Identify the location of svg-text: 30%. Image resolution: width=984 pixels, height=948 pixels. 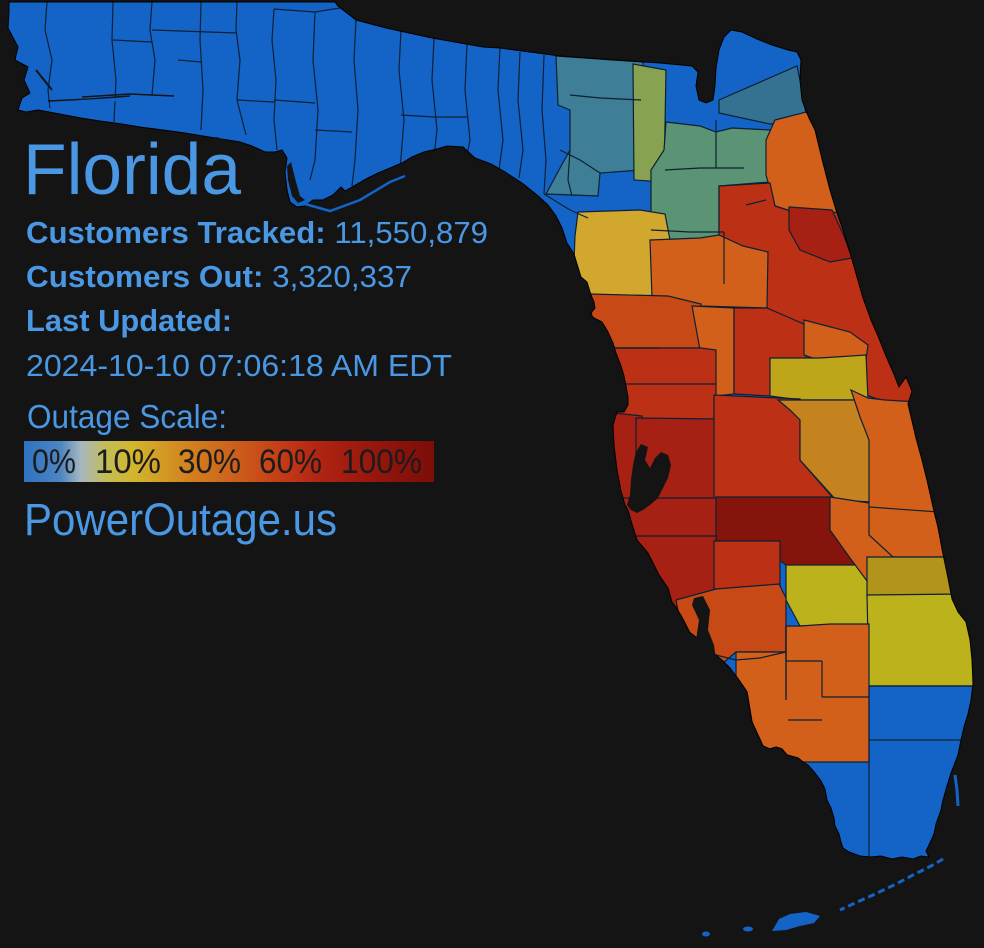
(209, 462).